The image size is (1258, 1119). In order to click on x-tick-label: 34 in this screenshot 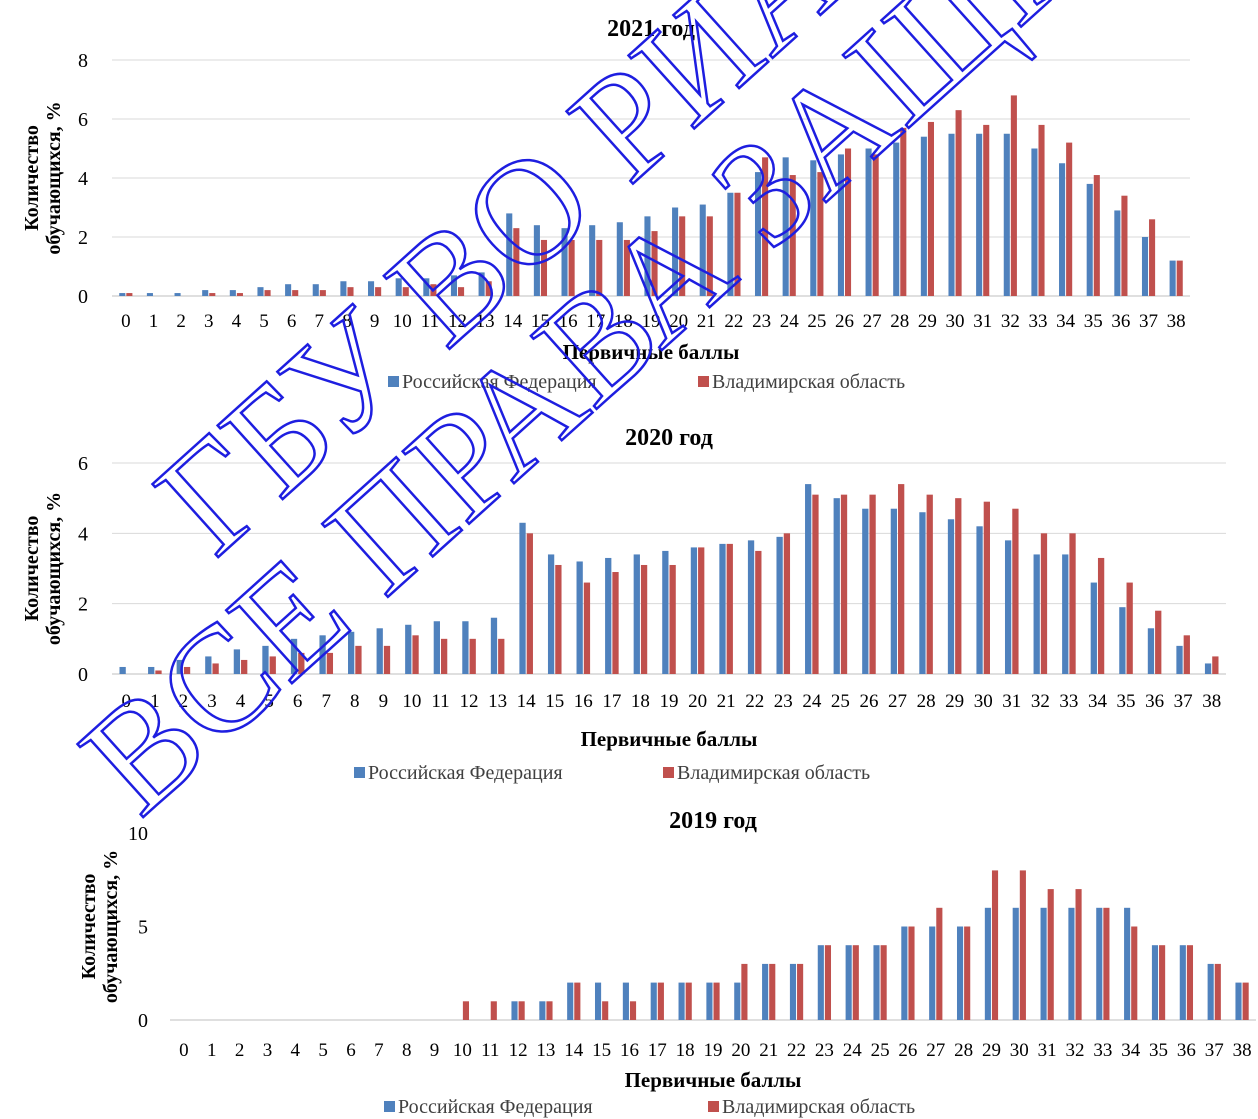, I will do `click(1066, 321)`.